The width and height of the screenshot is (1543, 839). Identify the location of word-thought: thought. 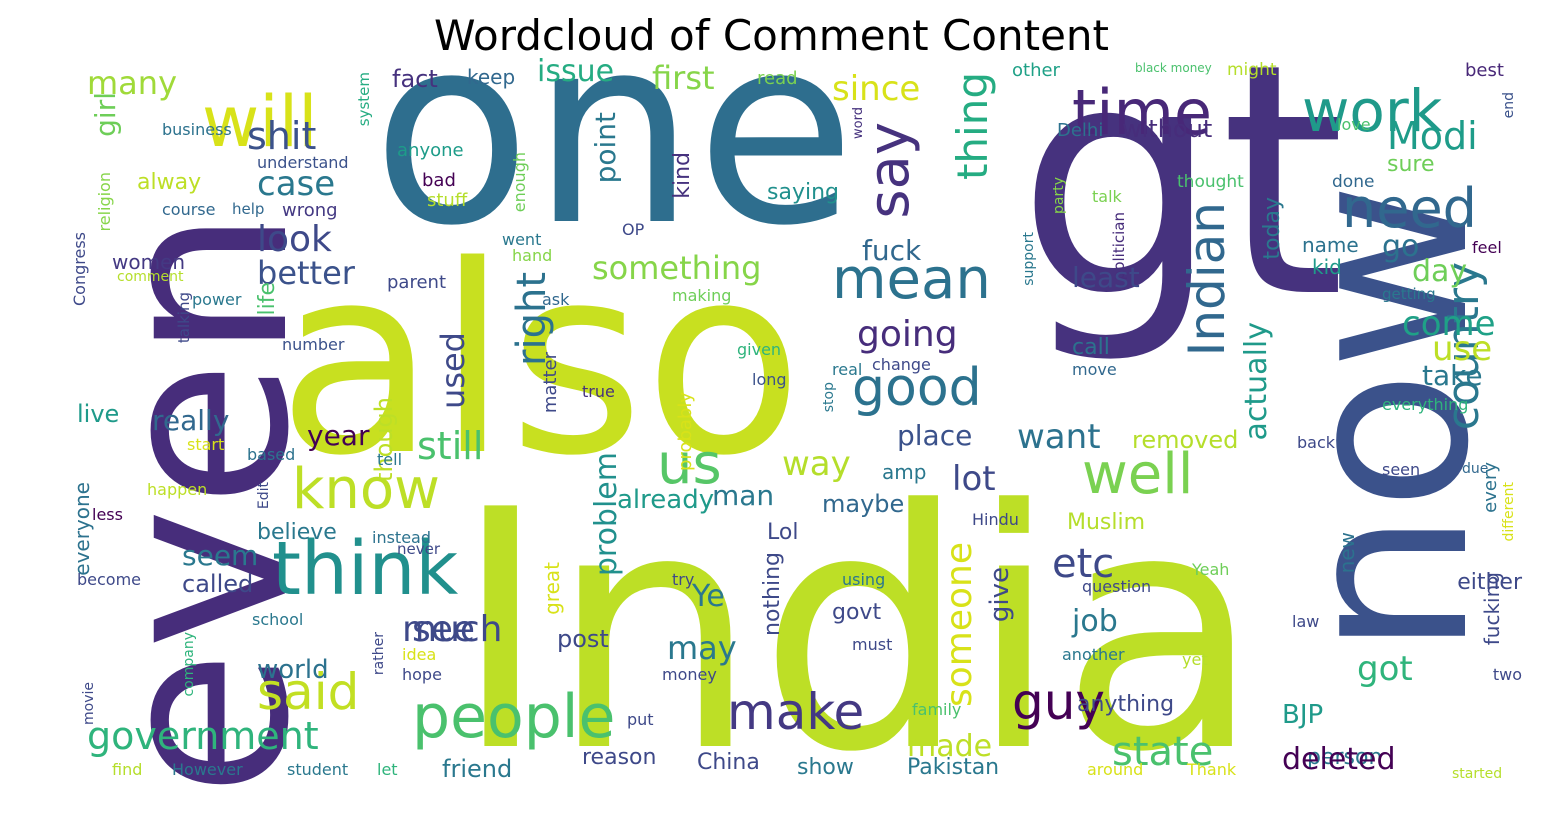
(1210, 182).